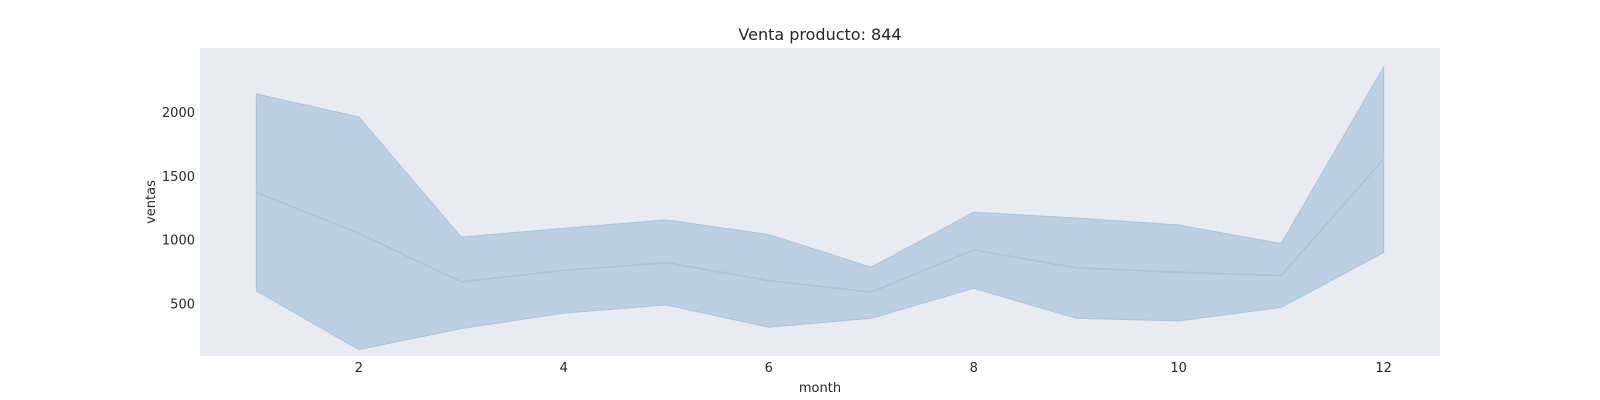 The image size is (1600, 400). What do you see at coordinates (820, 388) in the screenshot?
I see `x-axis-label: month` at bounding box center [820, 388].